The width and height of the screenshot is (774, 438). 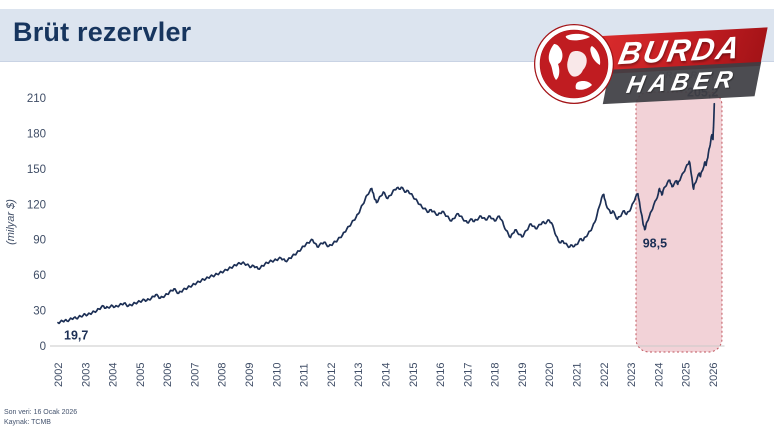 What do you see at coordinates (277, 375) in the screenshot?
I see `x-tick-label: 2010` at bounding box center [277, 375].